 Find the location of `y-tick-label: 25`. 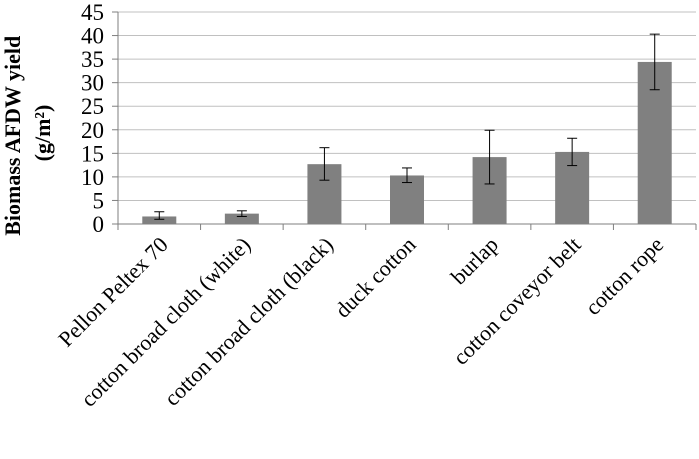

y-tick-label: 25 is located at coordinates (92, 106).